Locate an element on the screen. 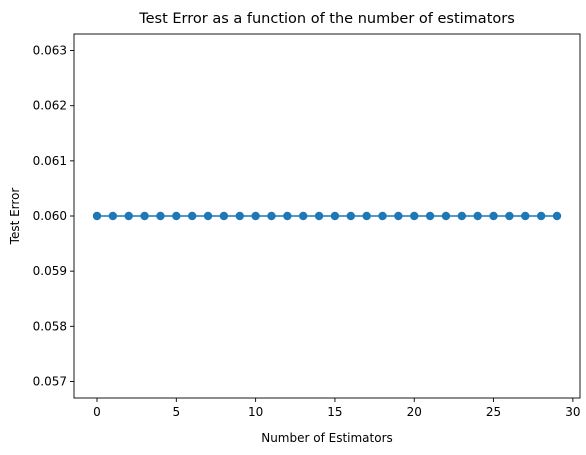  x-axis-label: Number of Estimators is located at coordinates (327, 438).